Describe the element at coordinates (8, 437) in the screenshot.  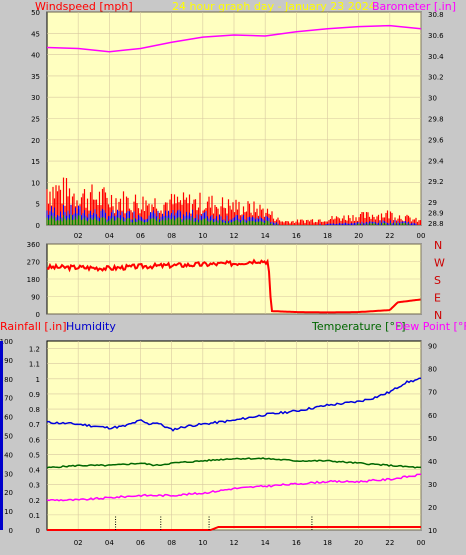
I see `humidity-tick-label: 50` at that location.